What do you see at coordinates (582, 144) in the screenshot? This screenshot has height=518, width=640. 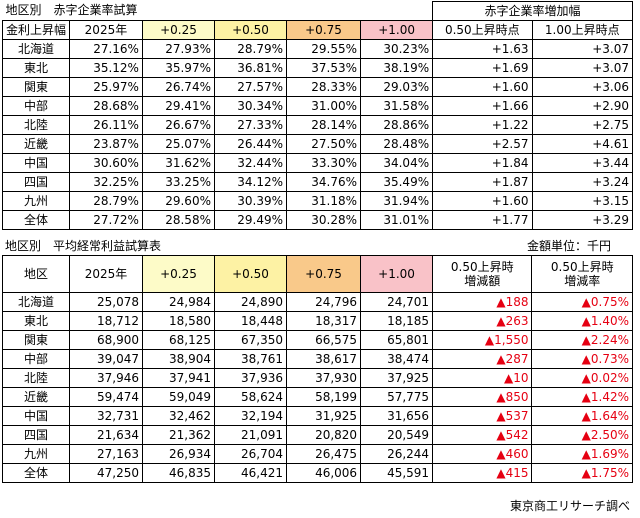 I see `value-cell: +4.61` at bounding box center [582, 144].